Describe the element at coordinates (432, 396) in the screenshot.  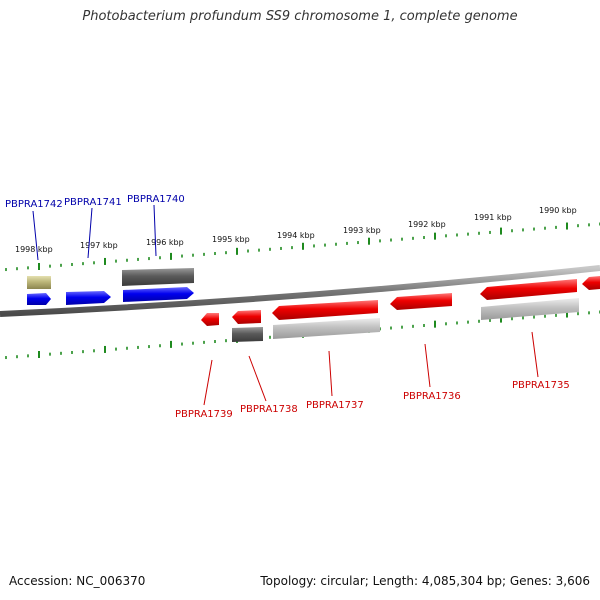
I see `label-pbpra1736: PBPRA1736` at that location.